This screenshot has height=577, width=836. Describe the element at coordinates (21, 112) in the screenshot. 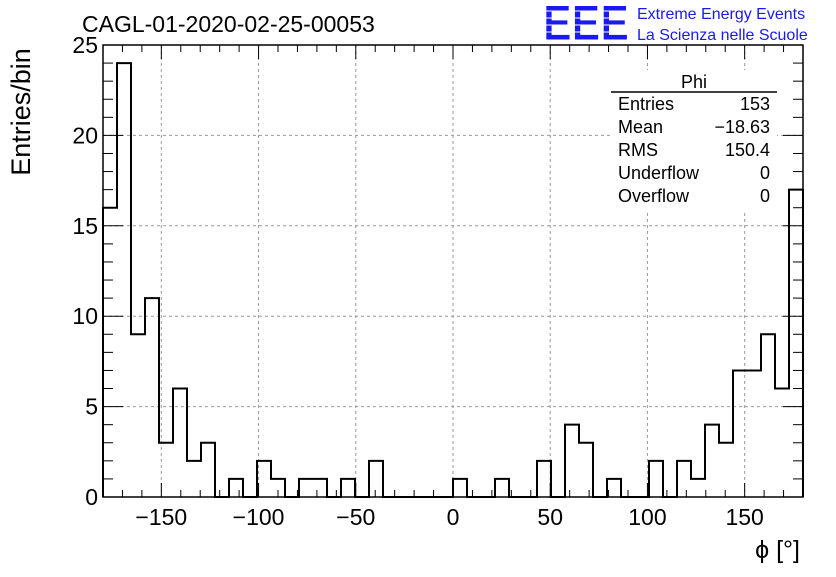

I see `y-axis-label: Entries/bin` at that location.